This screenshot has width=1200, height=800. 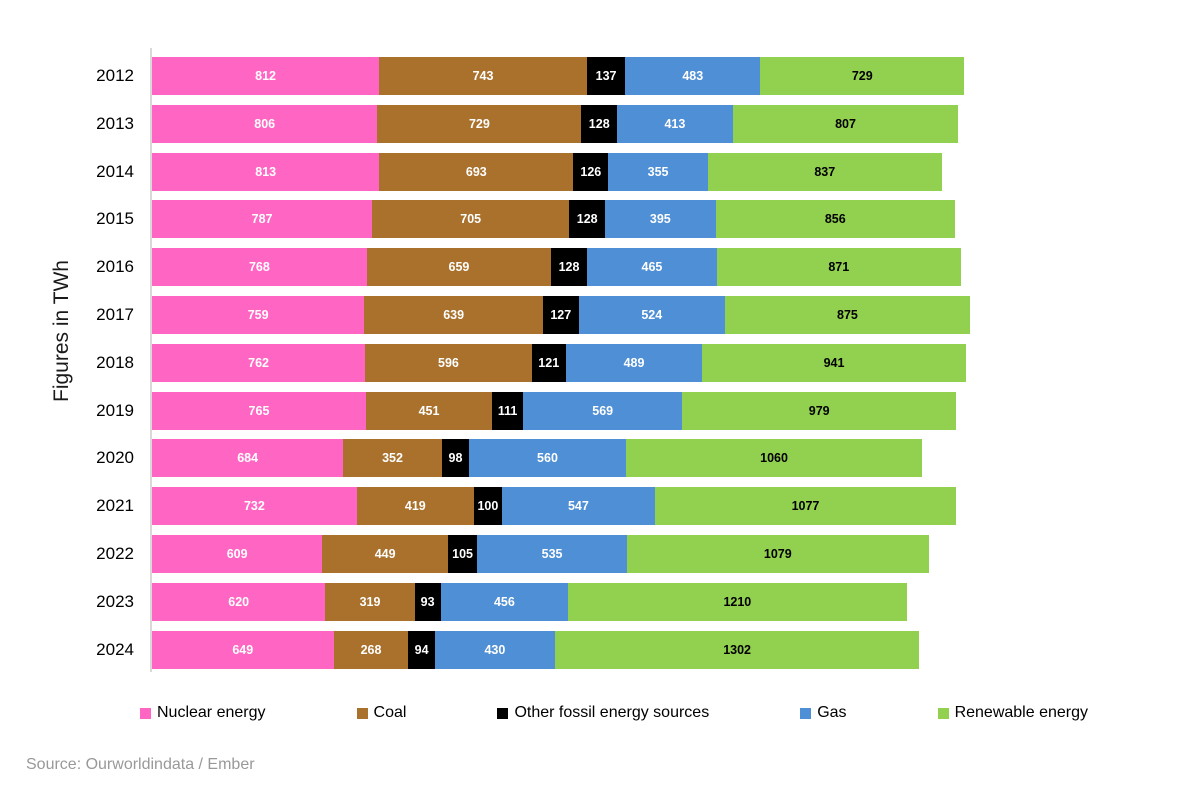 I want to click on bar-segment: 813, so click(x=266, y=171).